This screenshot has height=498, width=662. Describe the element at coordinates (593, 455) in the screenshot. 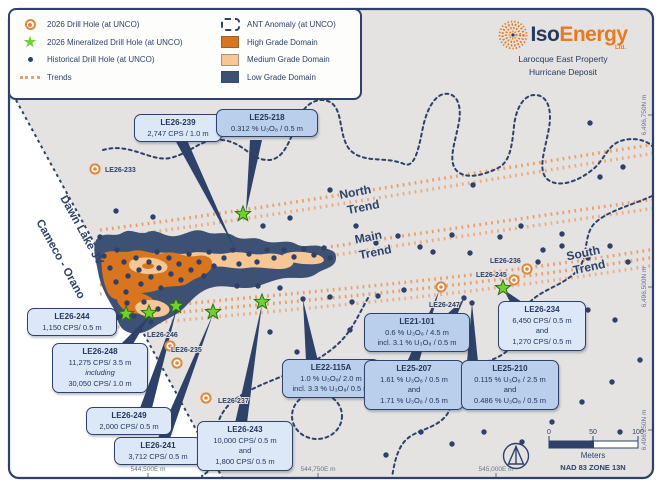

I see `scale-unit: Meters` at that location.